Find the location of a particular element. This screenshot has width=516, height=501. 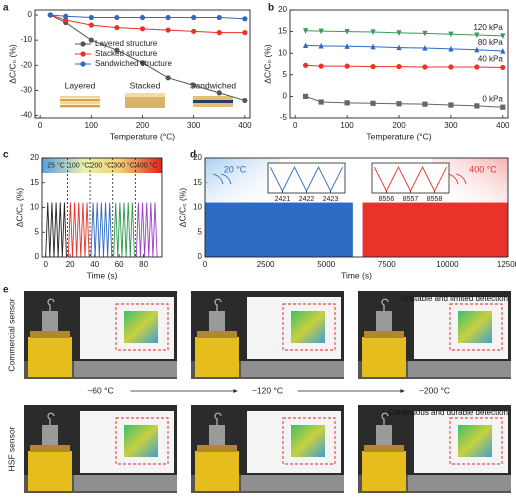

x-tick-label: 100 is located at coordinates (92, 125).